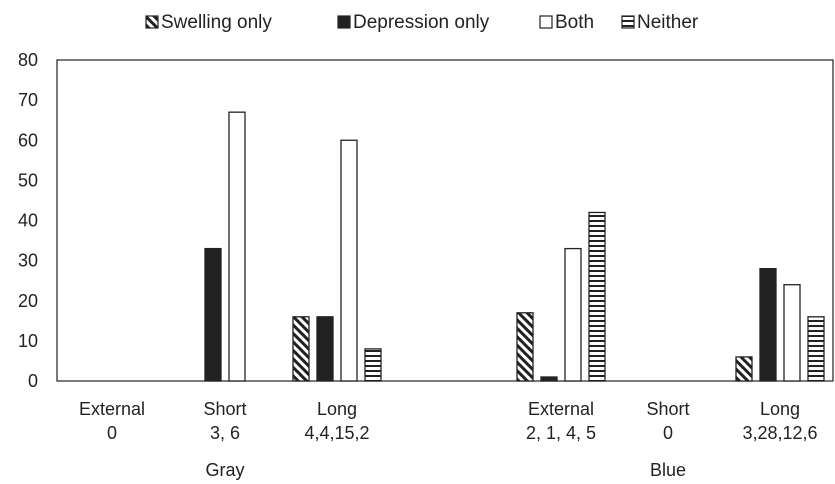  What do you see at coordinates (668, 470) in the screenshot?
I see `group-label-1: Blue` at bounding box center [668, 470].